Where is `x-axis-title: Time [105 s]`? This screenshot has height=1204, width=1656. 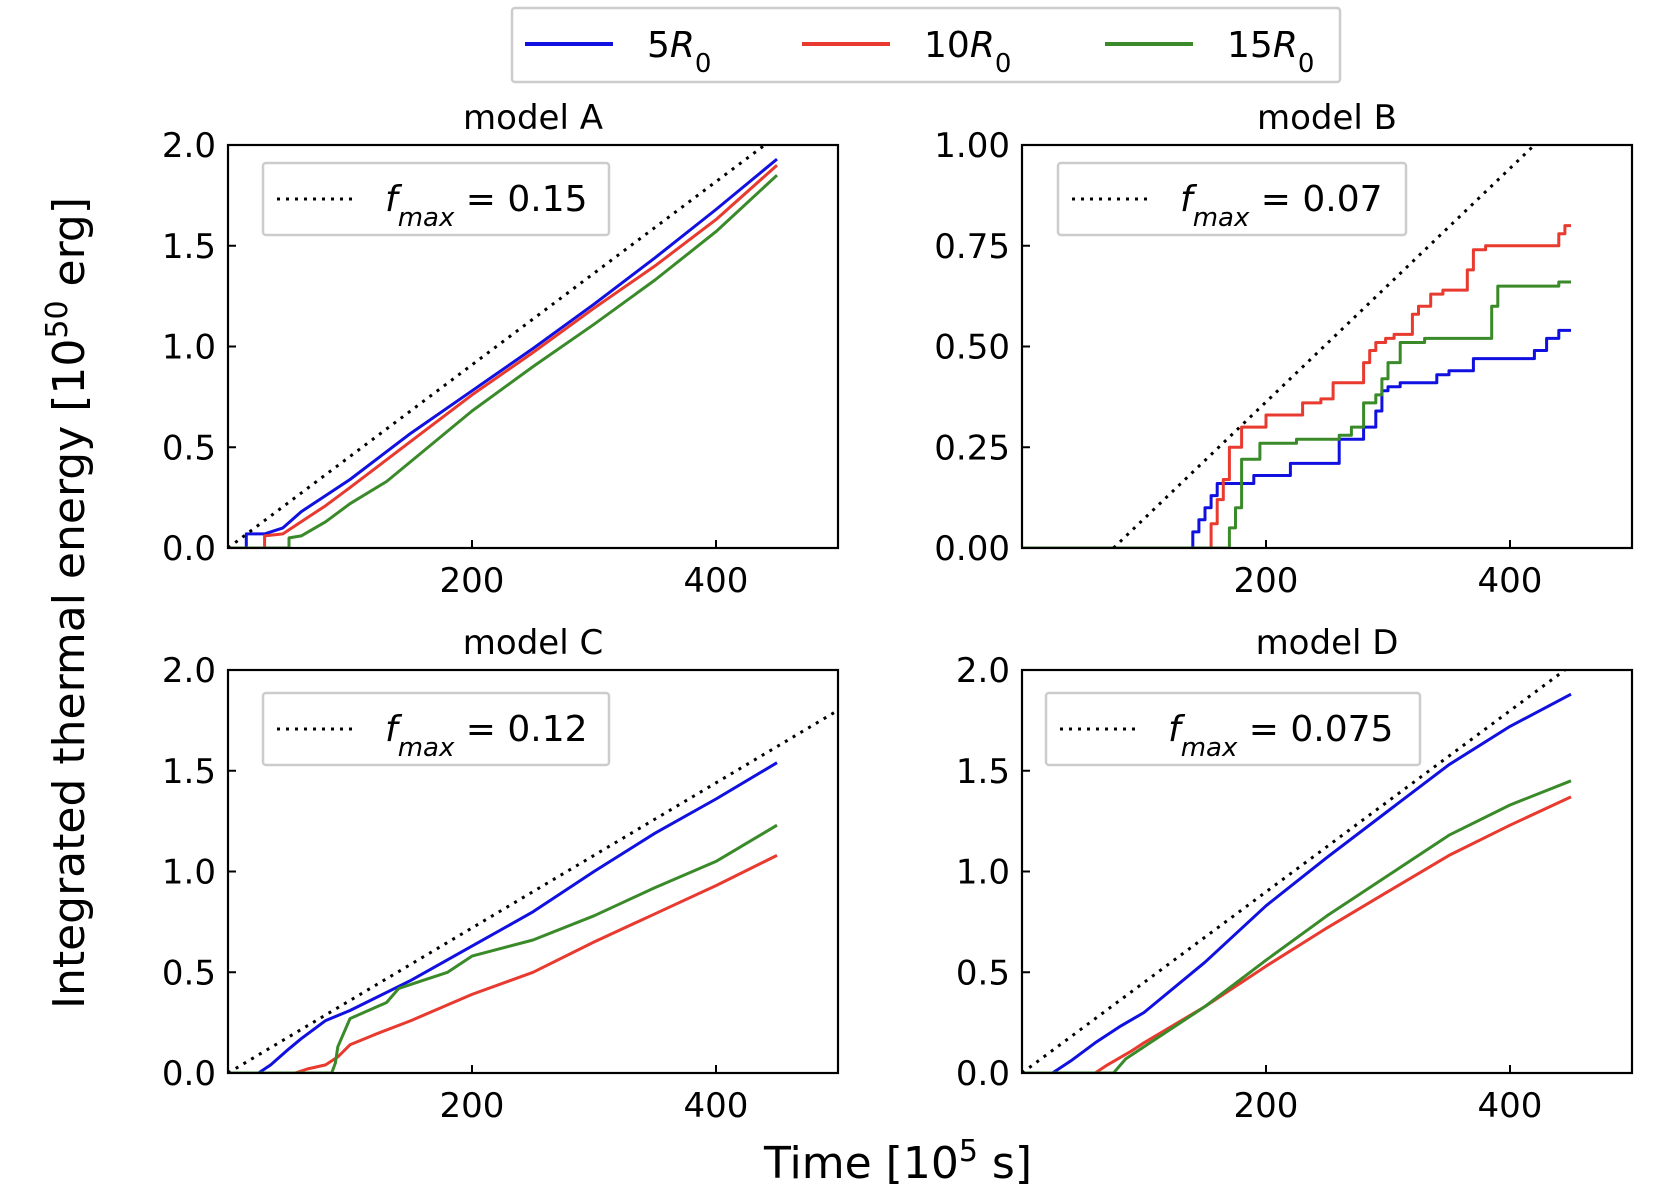
x-axis-title: Time [105 s] is located at coordinates (897, 1162).